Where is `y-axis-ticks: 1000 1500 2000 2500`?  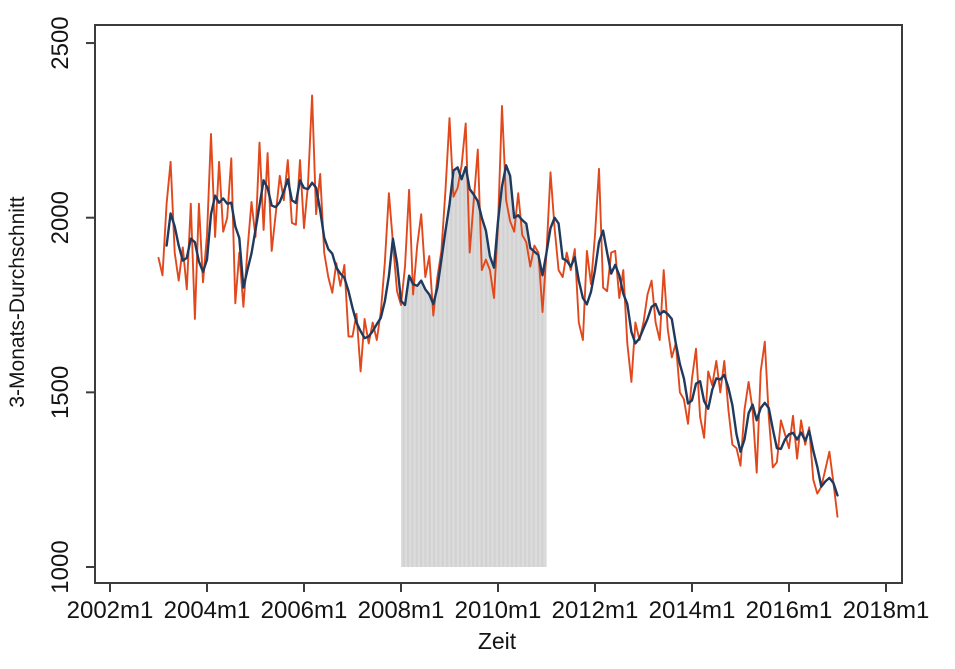
y-axis-ticks: 1000 1500 2000 2500 is located at coordinates (71, 305).